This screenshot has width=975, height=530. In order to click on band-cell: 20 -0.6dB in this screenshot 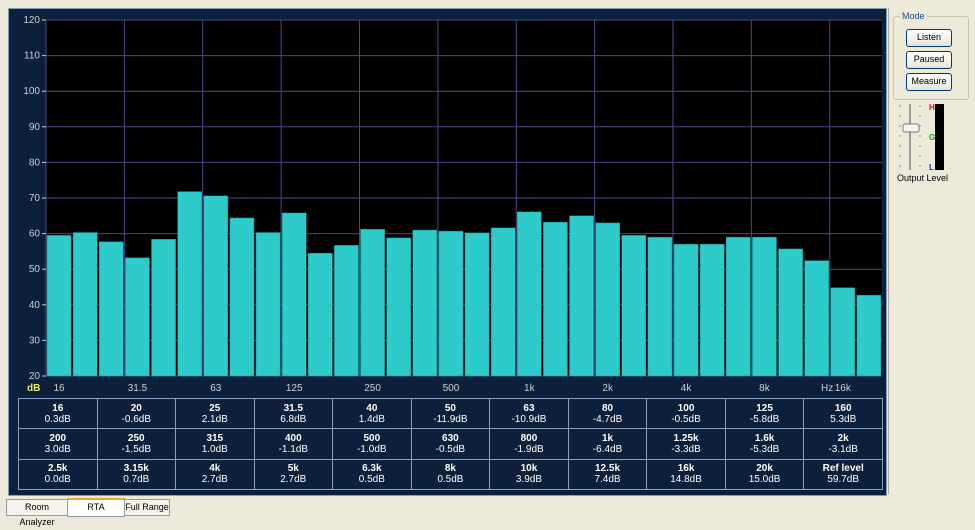, I will do `click(136, 413)`.